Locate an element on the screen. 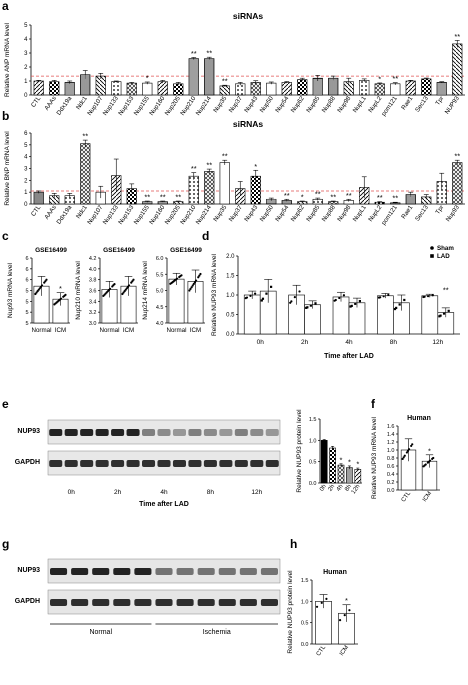 Image resolution: width=468 pixels, height=685 pixels. x-tick-label: AAAs is located at coordinates (50, 212).